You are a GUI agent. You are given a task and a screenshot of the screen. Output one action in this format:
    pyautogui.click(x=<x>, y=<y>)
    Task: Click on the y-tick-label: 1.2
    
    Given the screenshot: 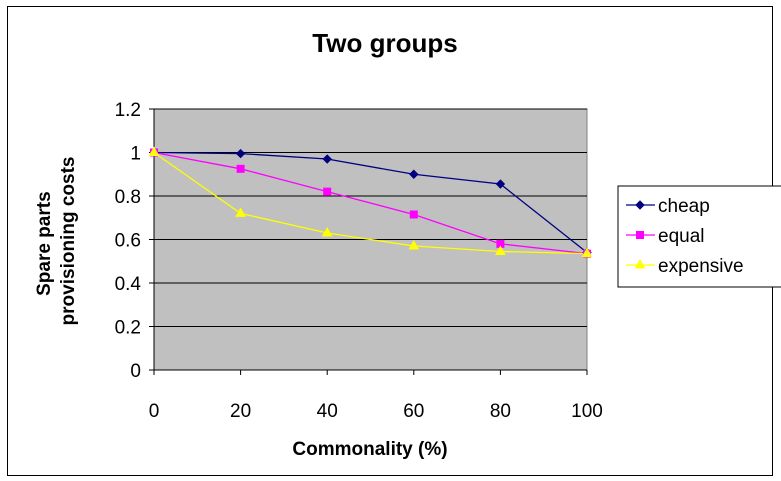 What is the action you would take?
    pyautogui.click(x=128, y=110)
    